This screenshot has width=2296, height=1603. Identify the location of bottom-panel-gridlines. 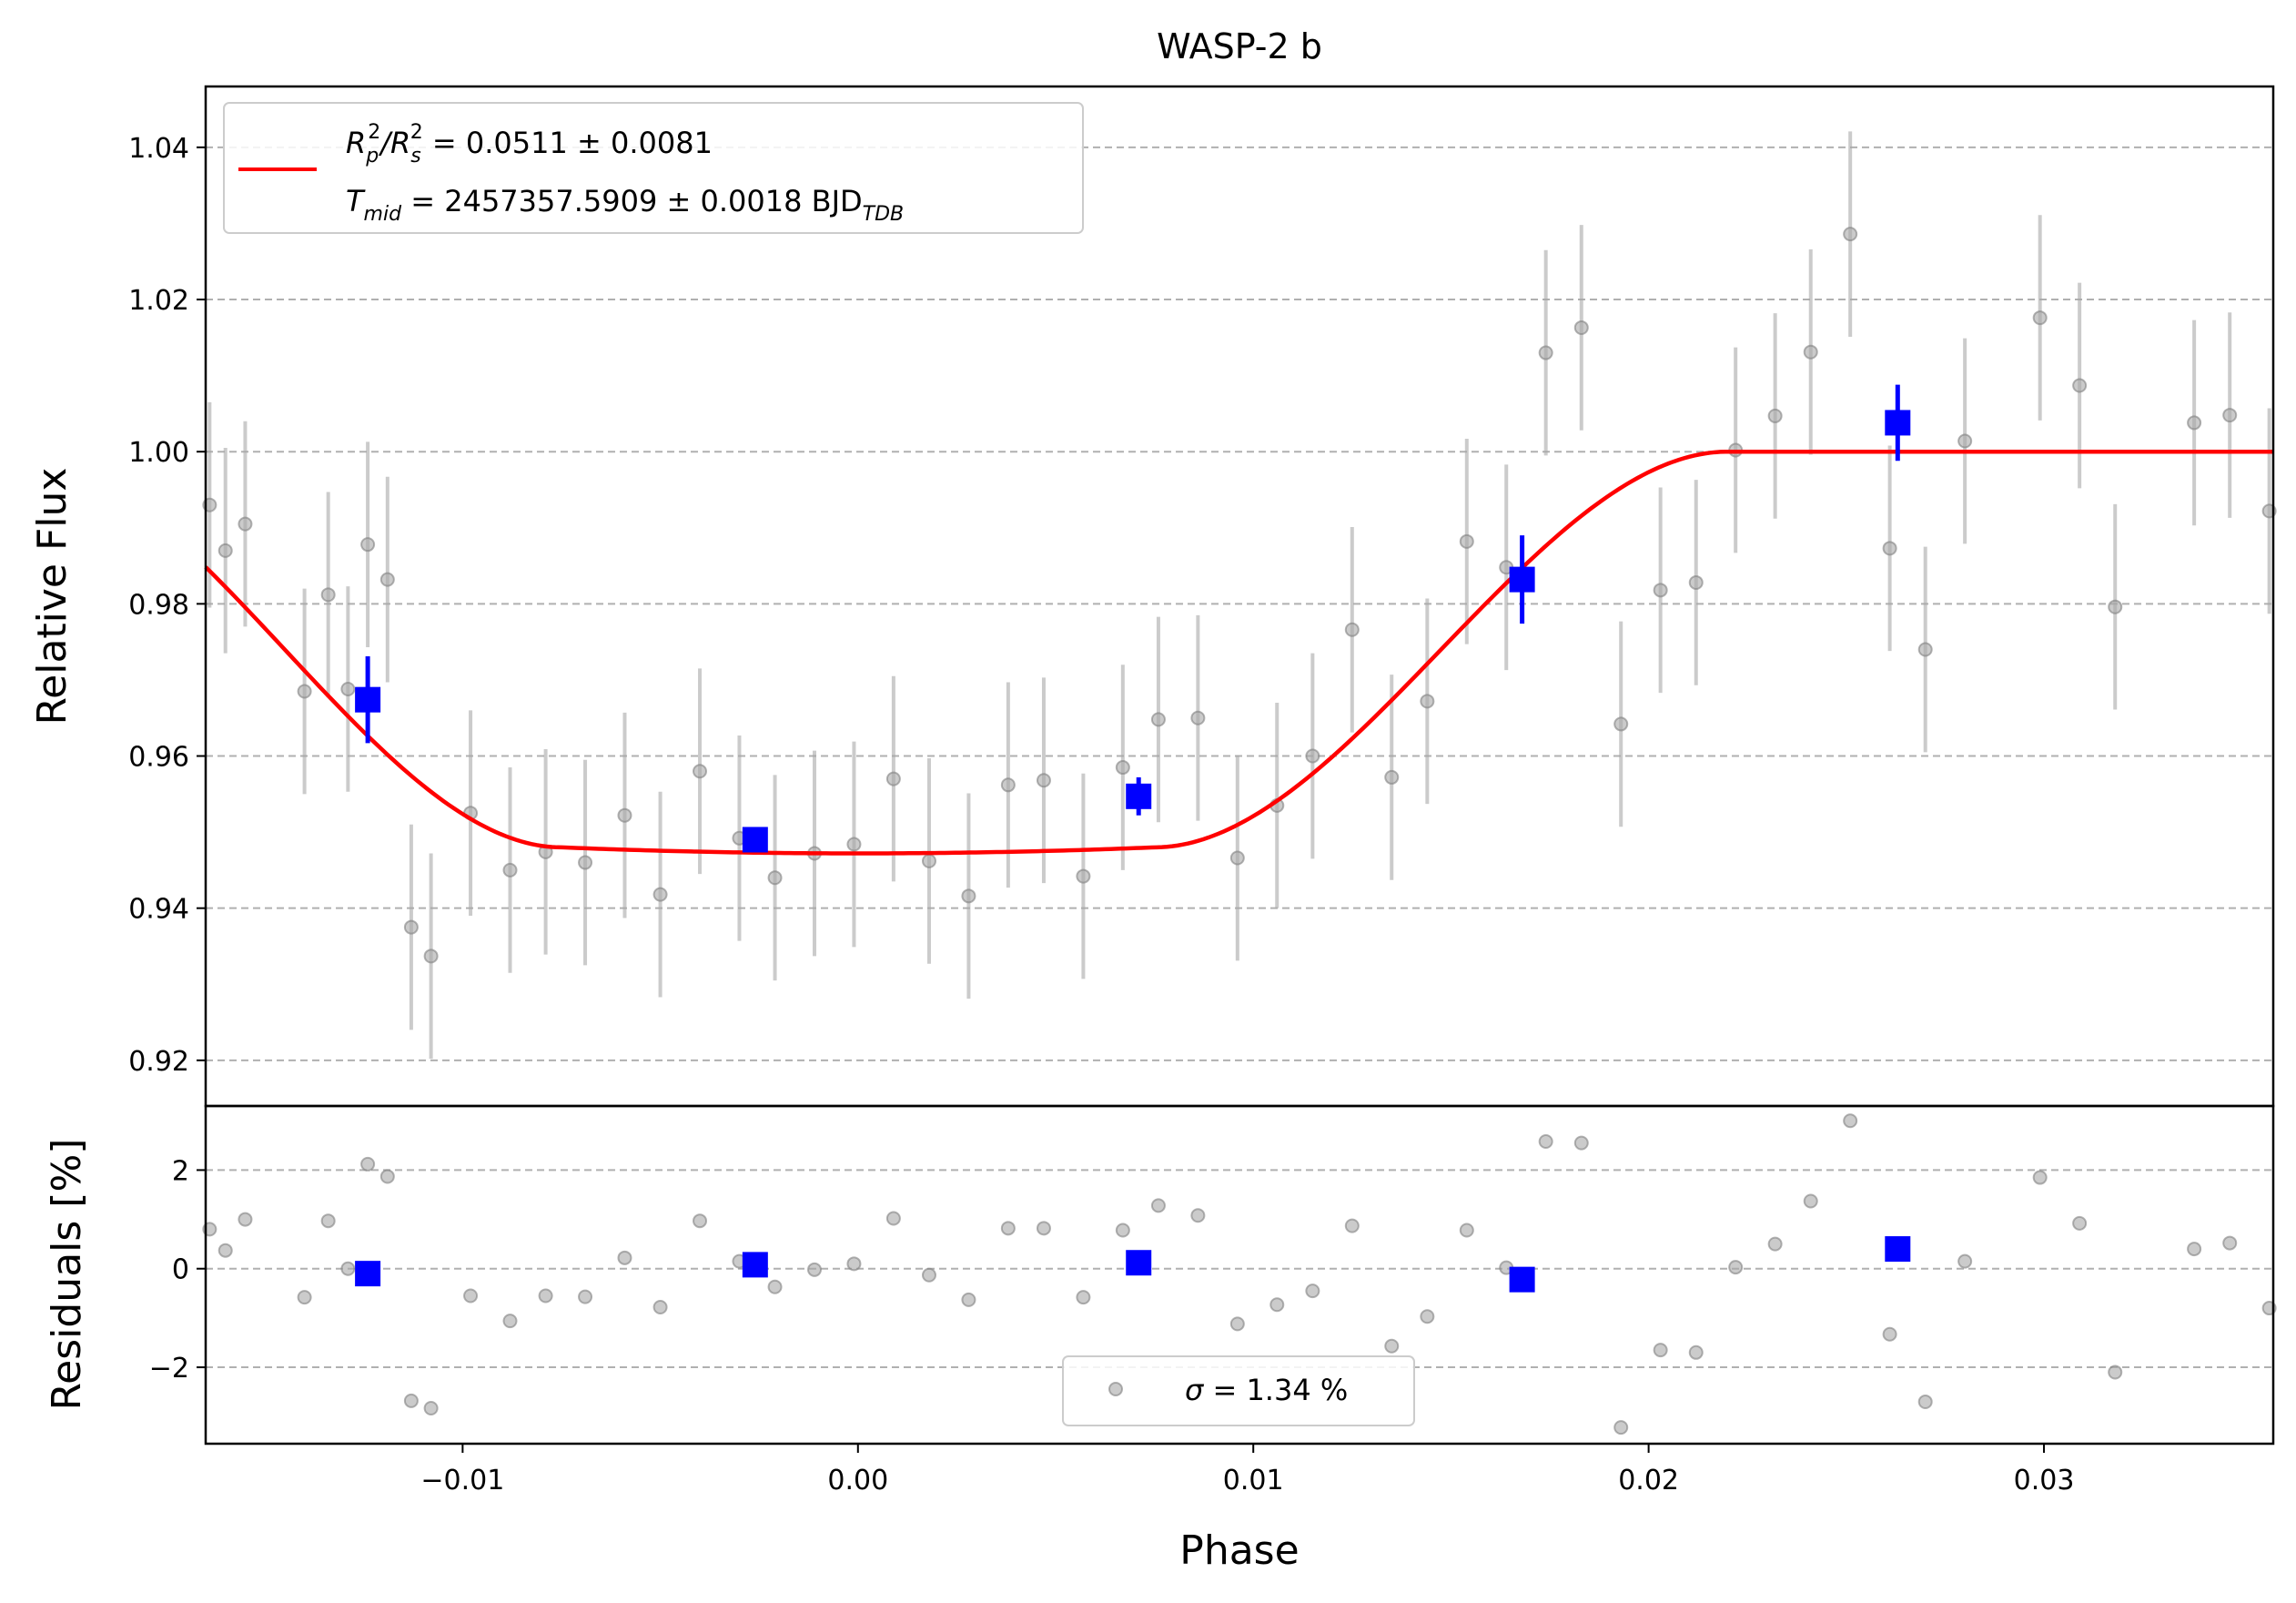
(1239, 1269).